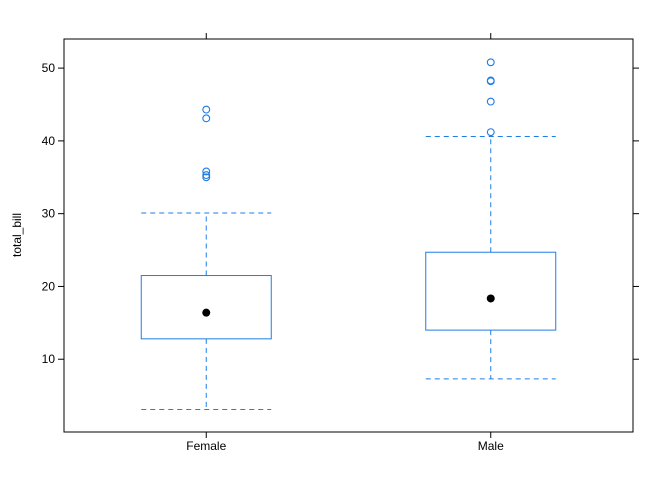  What do you see at coordinates (17, 235) in the screenshot?
I see `y-axis-label: total_bill` at bounding box center [17, 235].